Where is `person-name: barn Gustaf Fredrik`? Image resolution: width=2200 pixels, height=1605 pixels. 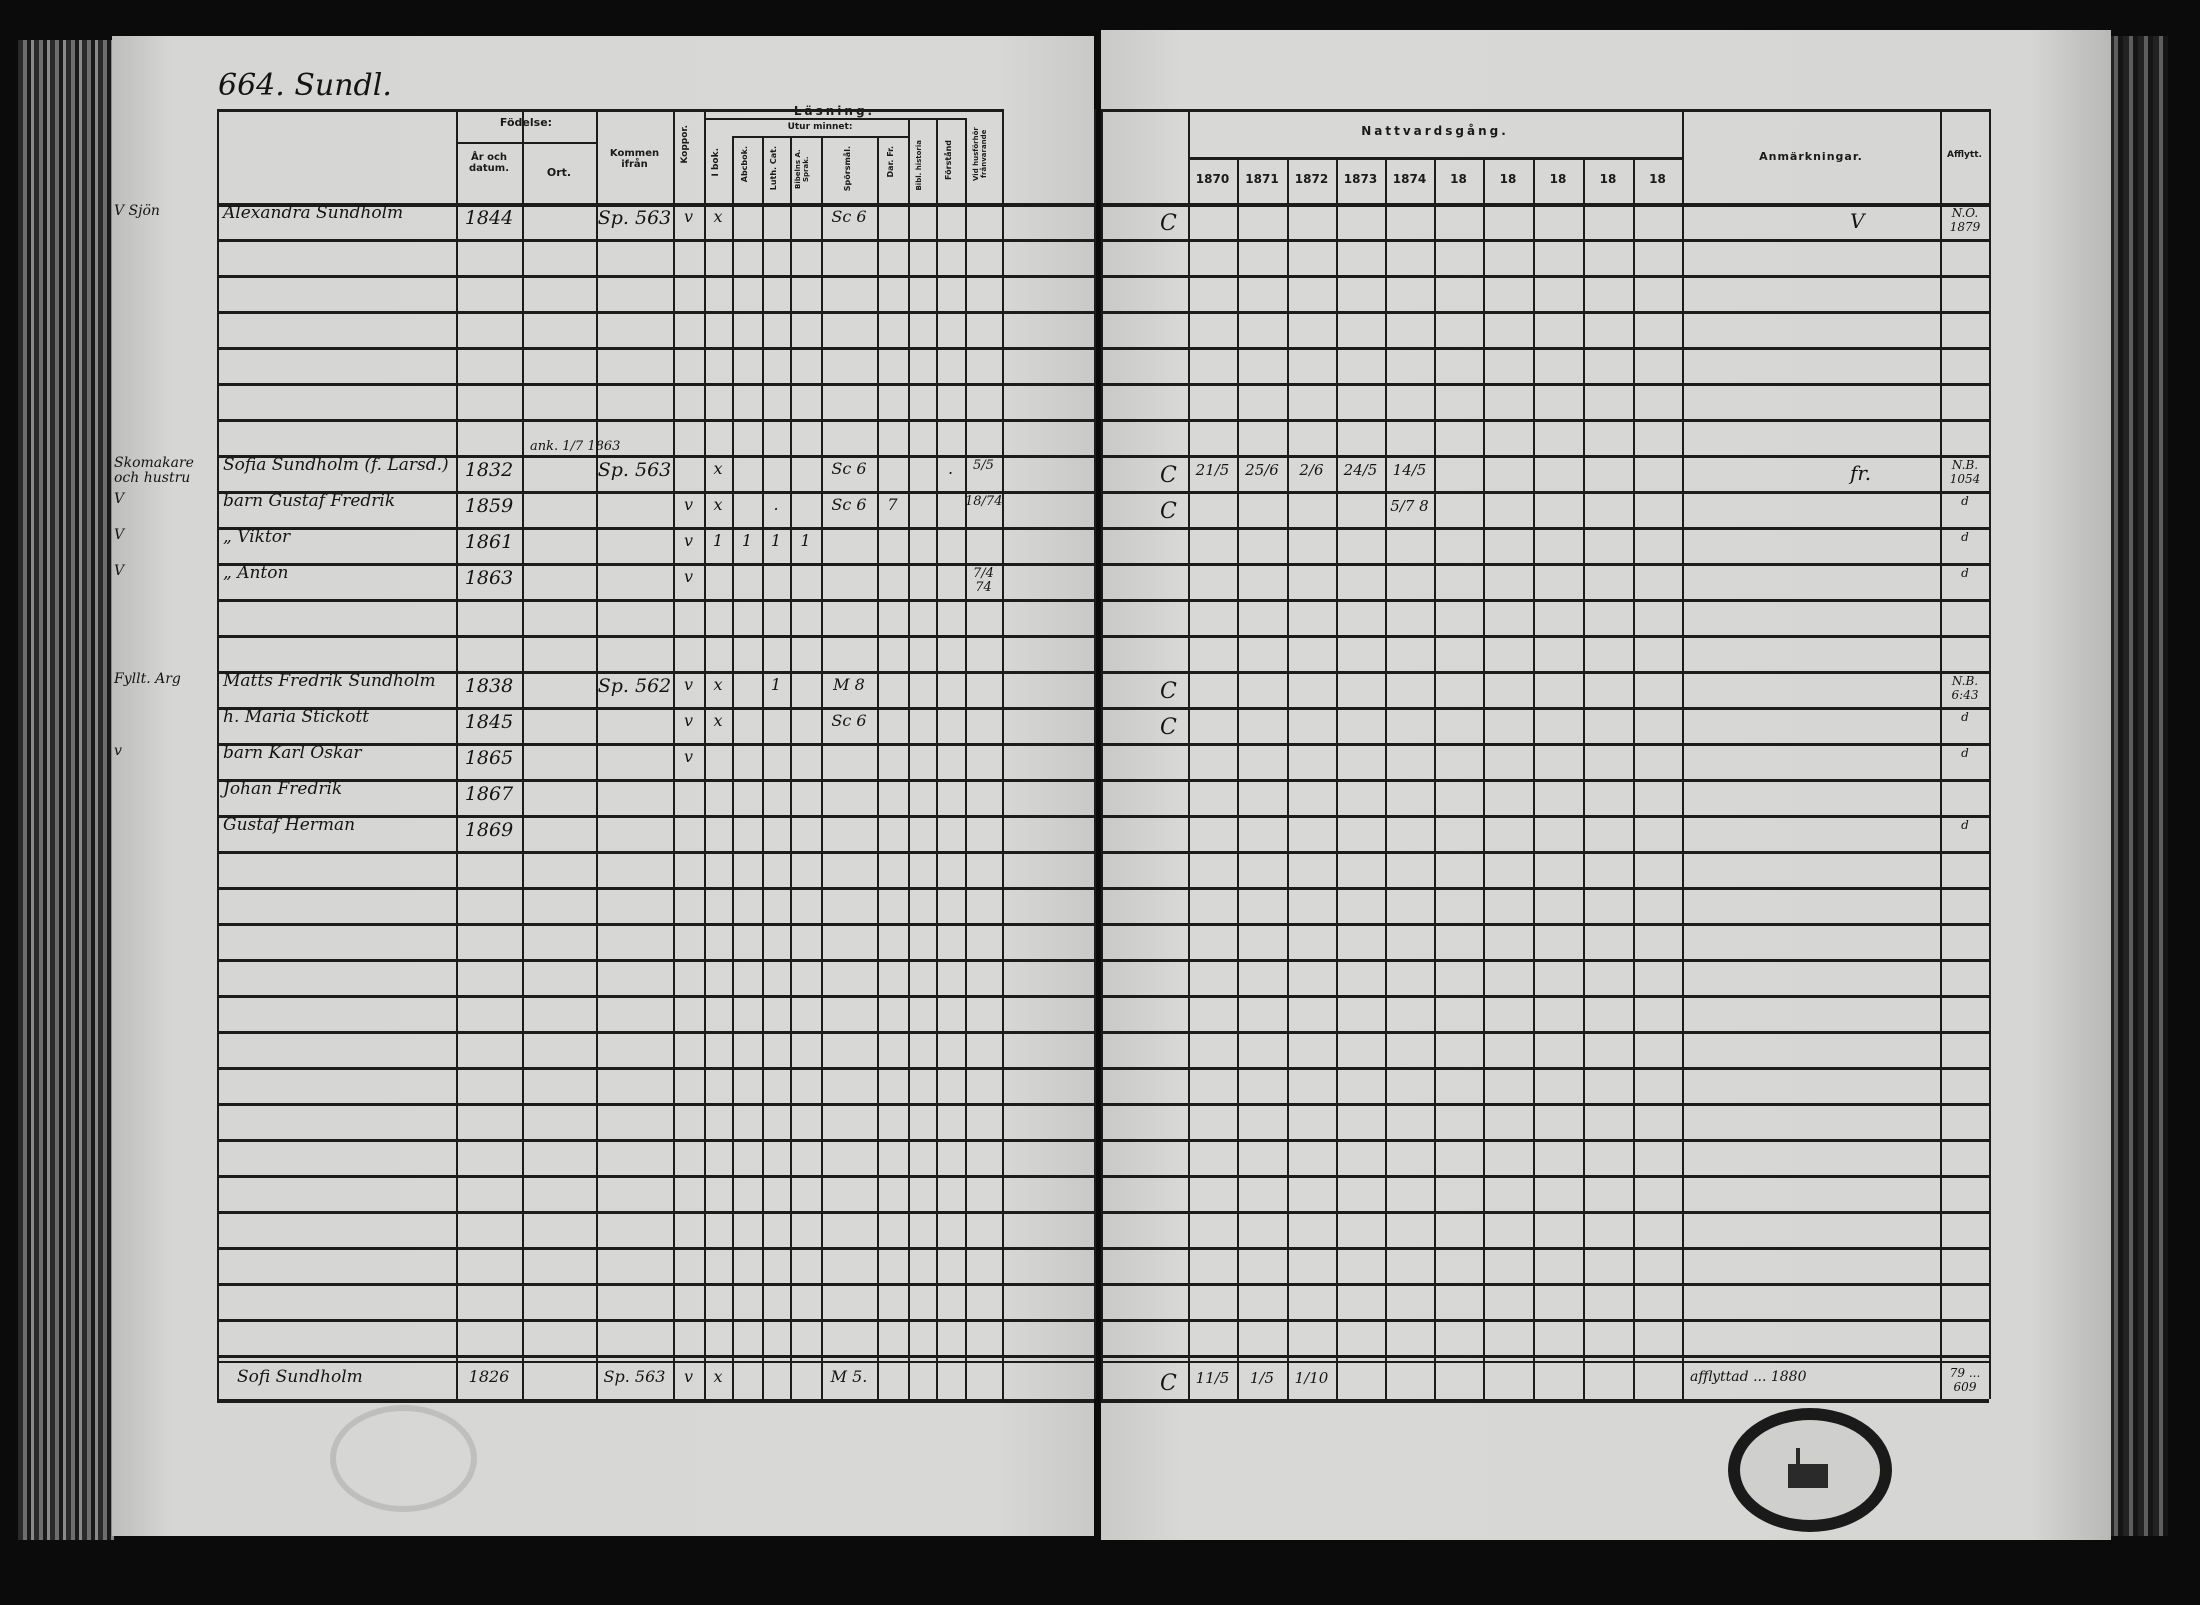
person-name: barn Gustaf Fredrik is located at coordinates (309, 501).